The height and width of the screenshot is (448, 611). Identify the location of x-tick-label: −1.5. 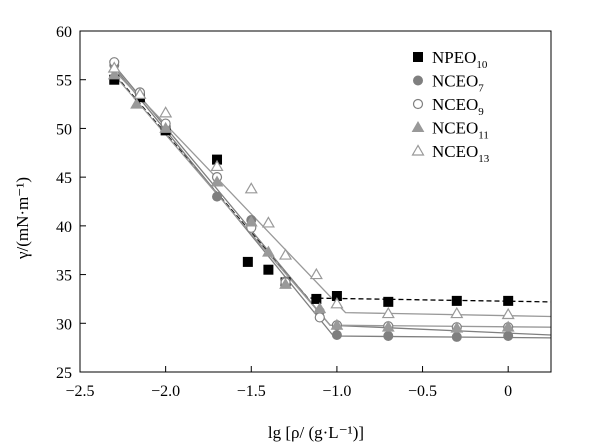
(251, 391).